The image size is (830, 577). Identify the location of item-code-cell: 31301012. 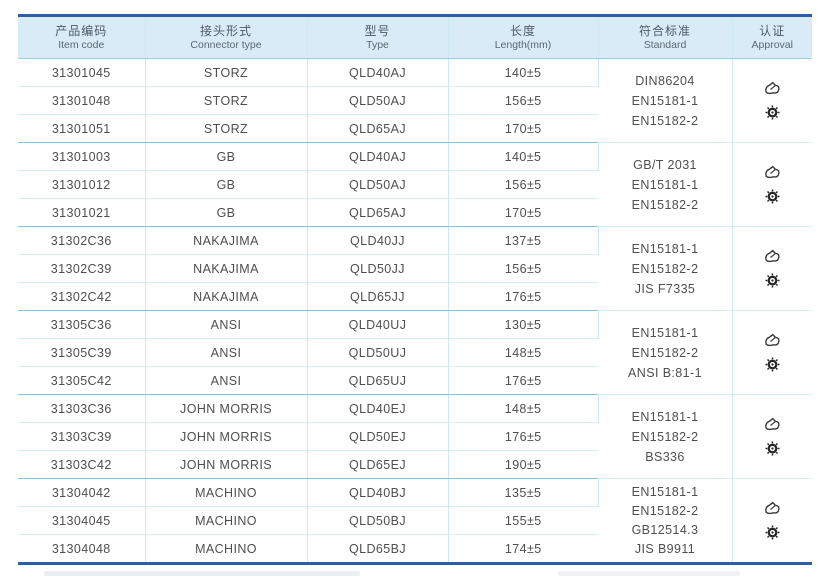
(82, 184).